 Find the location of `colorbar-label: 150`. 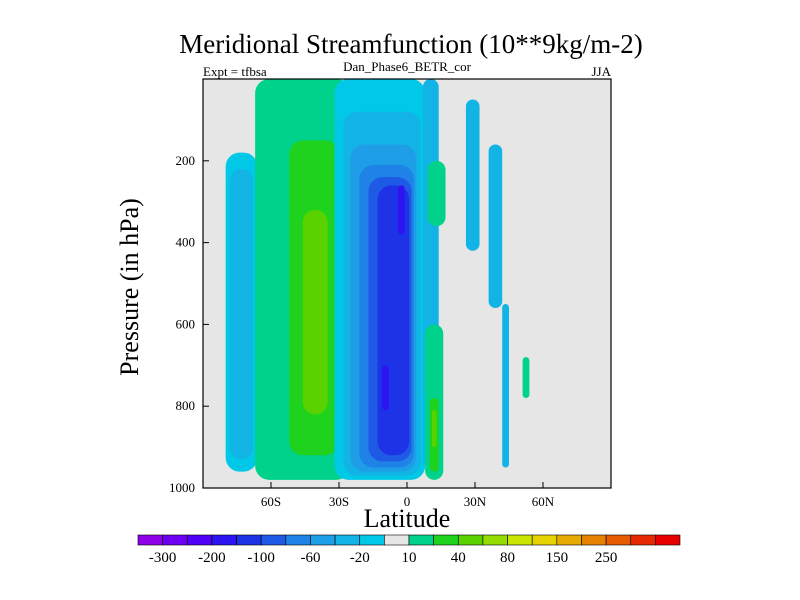

colorbar-label: 150 is located at coordinates (557, 558).